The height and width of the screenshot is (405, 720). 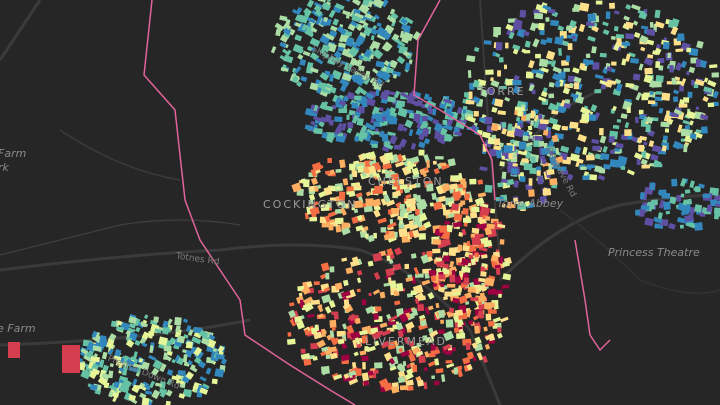 I want to click on map-label: e Farm, so click(x=18, y=328).